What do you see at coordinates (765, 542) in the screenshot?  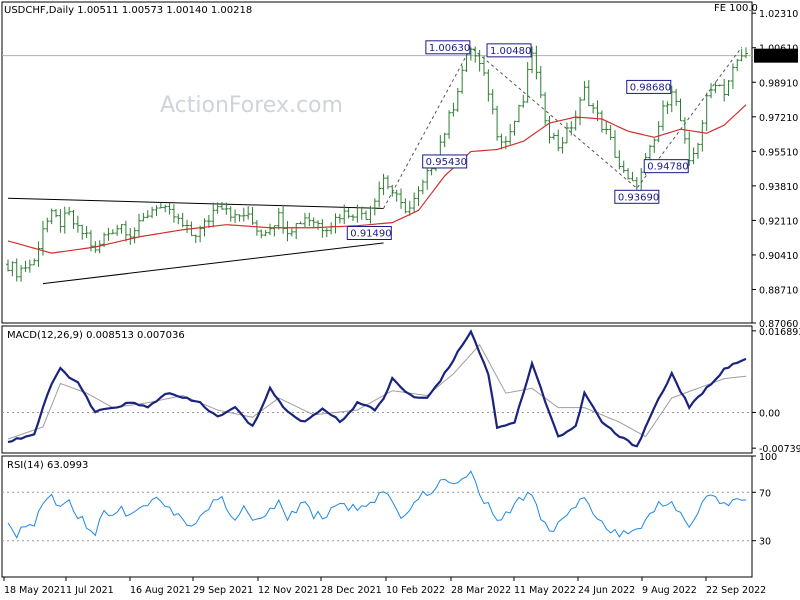 I see `rsi-tick-label: 30` at bounding box center [765, 542].